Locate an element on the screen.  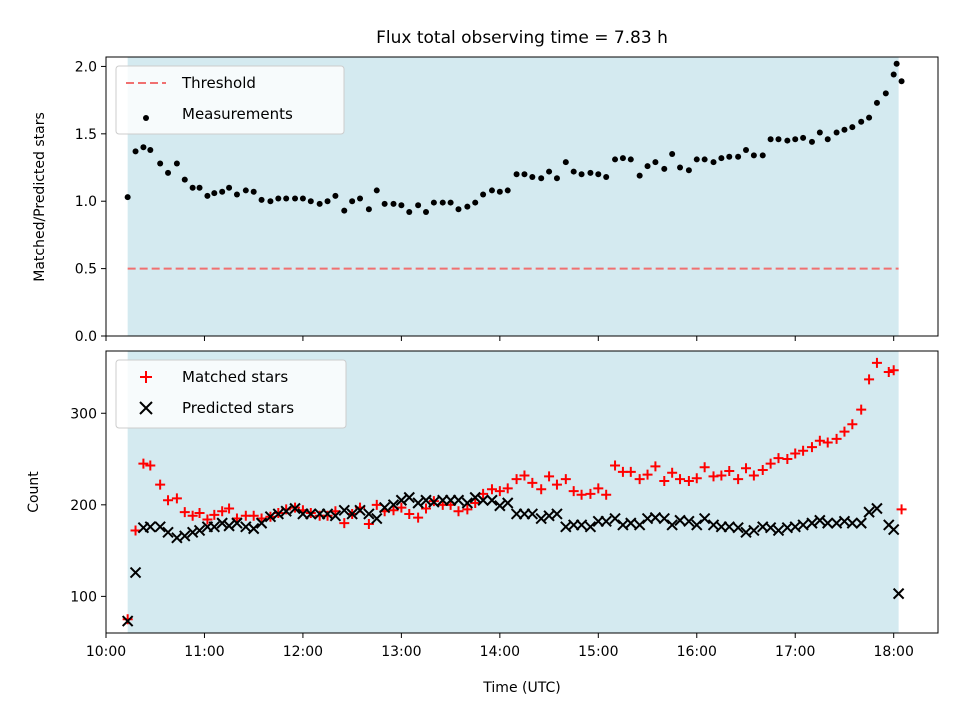
top-y-axis-label: Matched/Predicted stars is located at coordinates (40, 197).